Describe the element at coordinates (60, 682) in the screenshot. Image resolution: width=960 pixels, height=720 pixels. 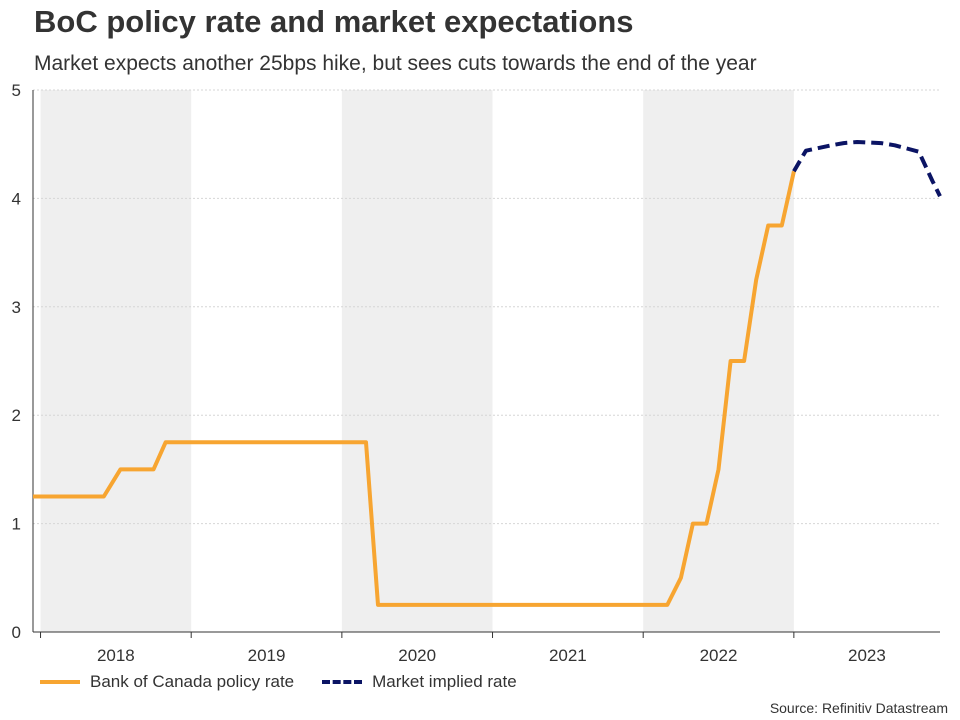
I see `legend-swatch-policy-rate` at that location.